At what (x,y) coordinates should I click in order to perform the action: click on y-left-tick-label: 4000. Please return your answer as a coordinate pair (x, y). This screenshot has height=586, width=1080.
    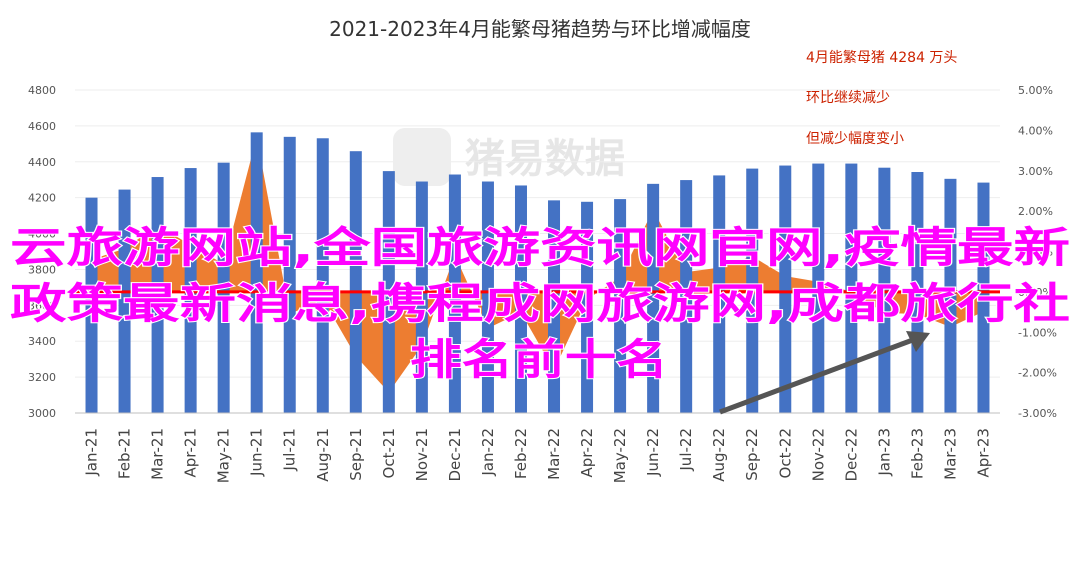
    Looking at the image, I should click on (42, 234).